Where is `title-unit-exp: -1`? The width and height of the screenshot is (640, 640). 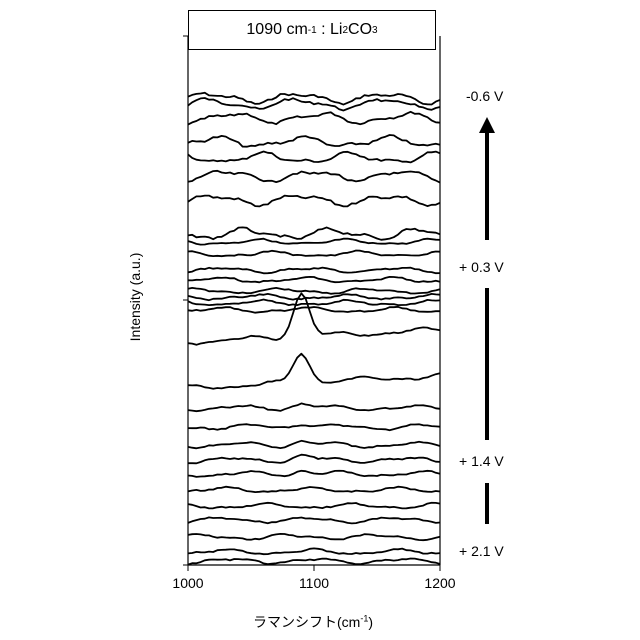
title-unit-exp: -1 is located at coordinates (312, 30).